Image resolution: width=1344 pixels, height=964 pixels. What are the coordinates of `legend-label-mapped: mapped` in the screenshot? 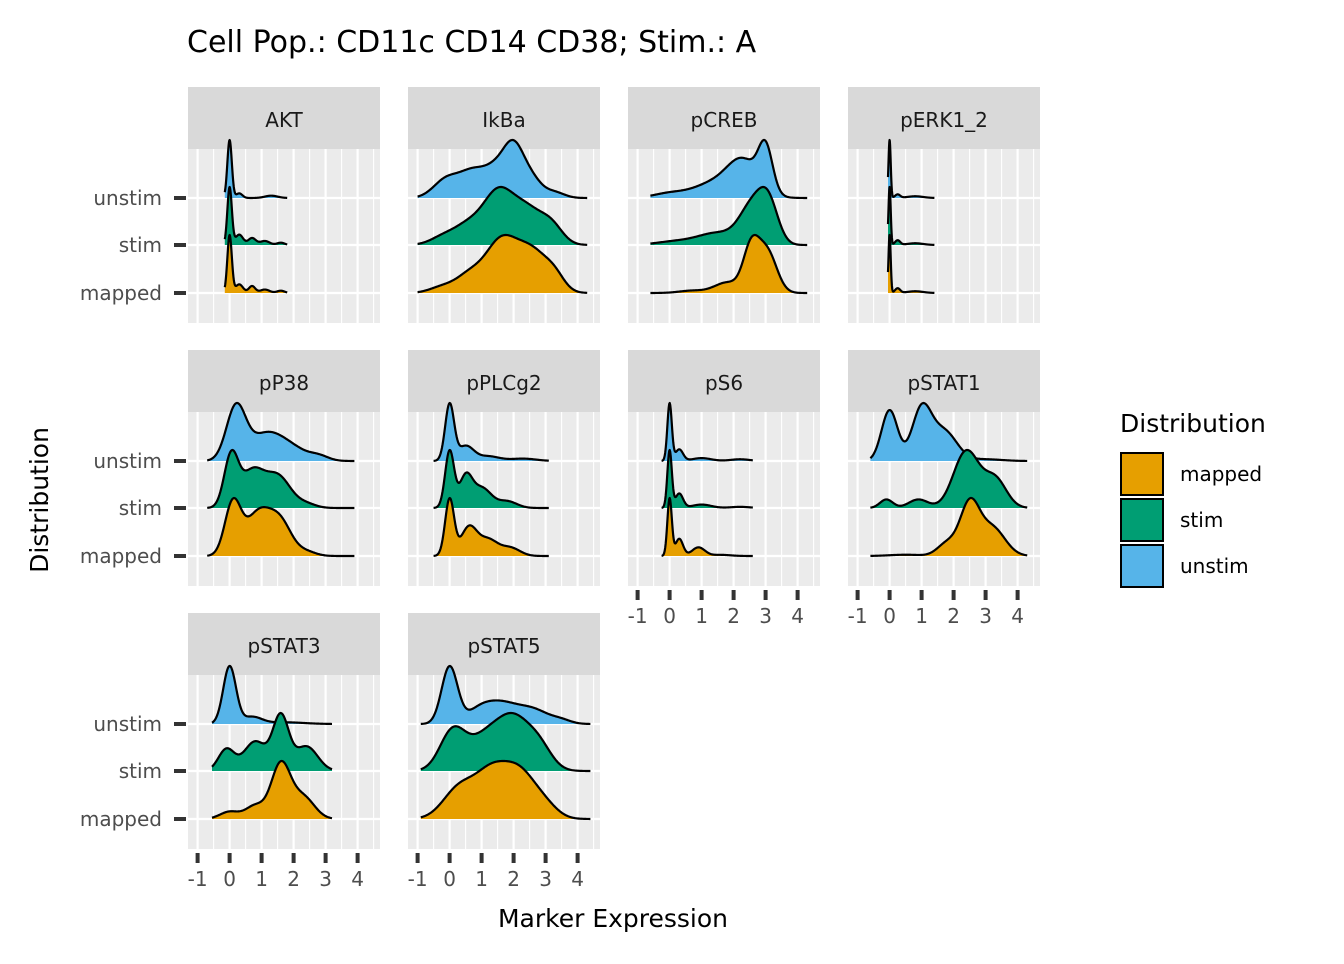 It's located at (1221, 474).